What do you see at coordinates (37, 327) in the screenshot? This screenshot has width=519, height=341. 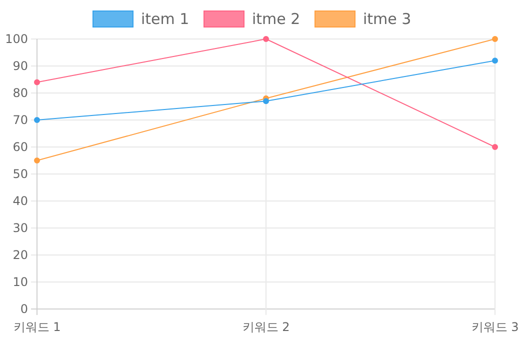 I see `x-tick-label: 키워드 1` at bounding box center [37, 327].